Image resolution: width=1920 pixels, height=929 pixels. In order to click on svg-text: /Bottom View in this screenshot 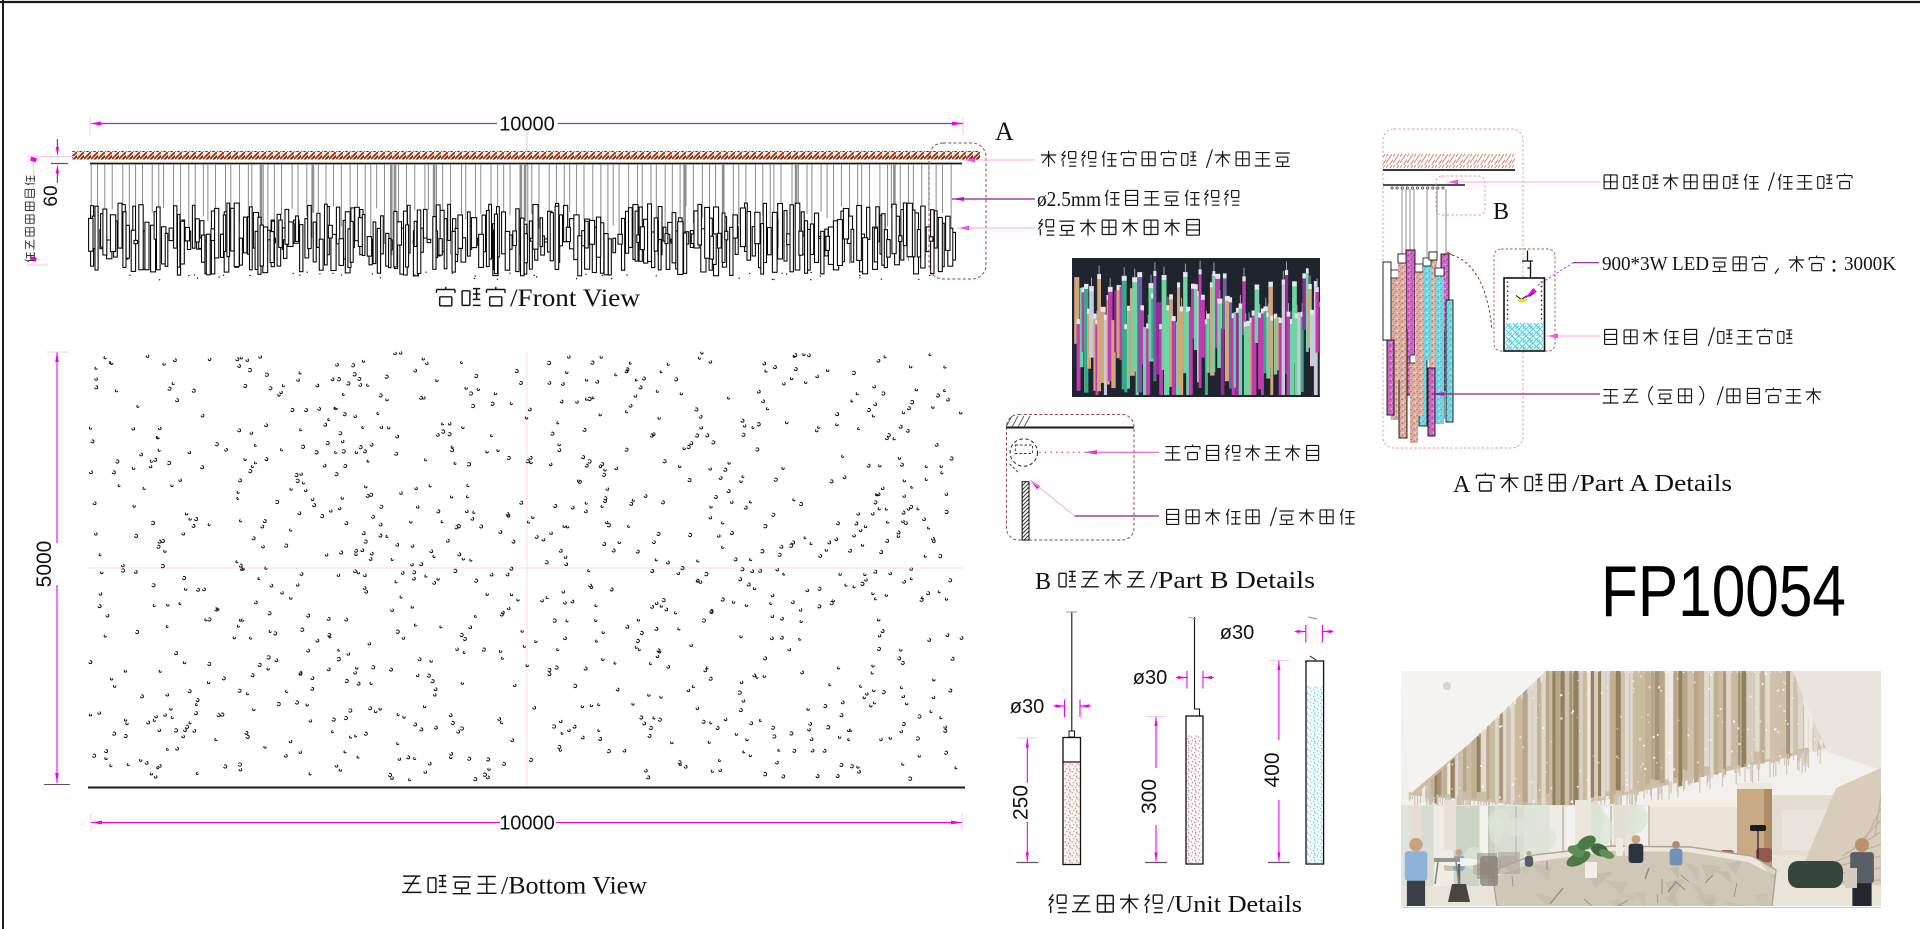, I will do `click(574, 886)`.